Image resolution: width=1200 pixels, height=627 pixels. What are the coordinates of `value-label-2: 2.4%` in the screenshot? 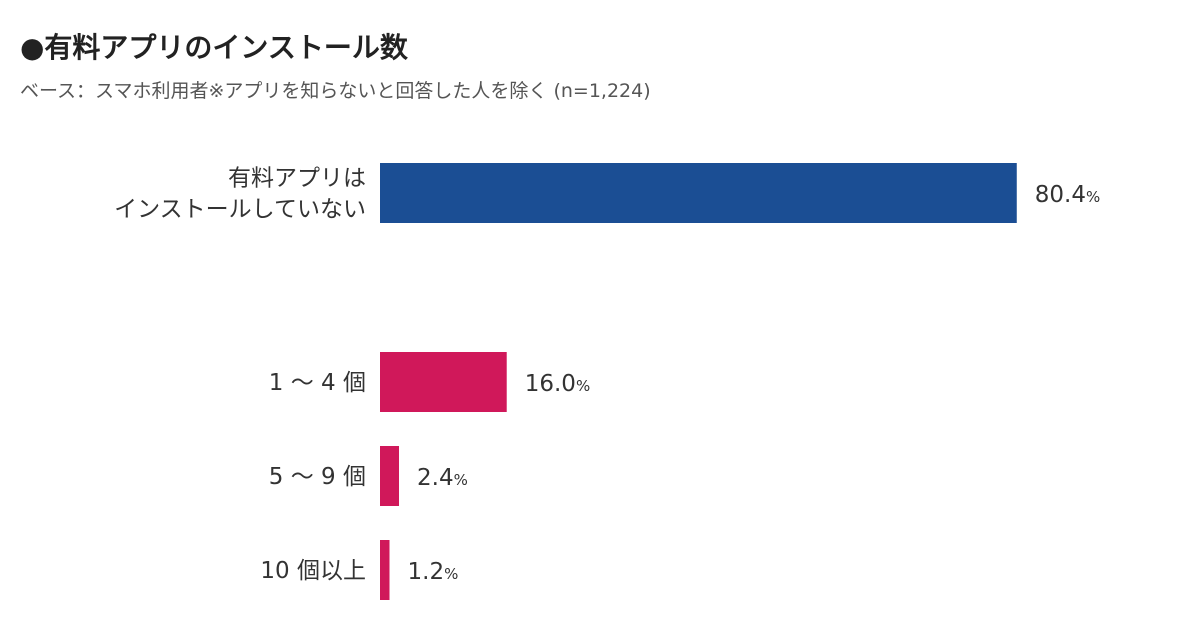 It's located at (442, 478).